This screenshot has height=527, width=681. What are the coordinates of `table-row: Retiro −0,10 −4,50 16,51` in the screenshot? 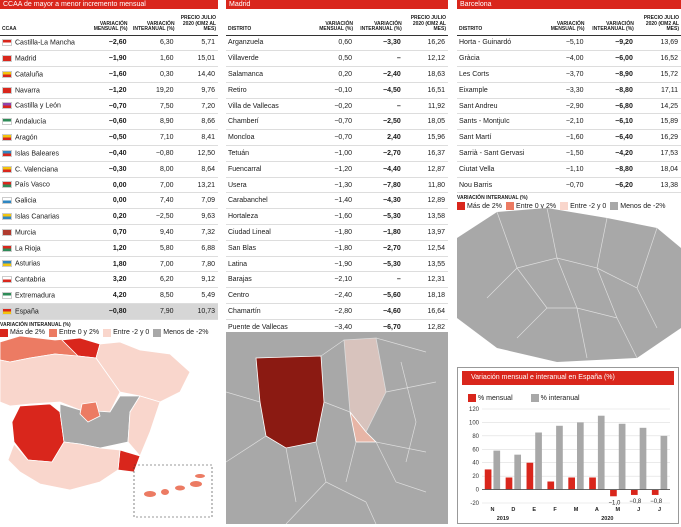 It's located at (337, 90).